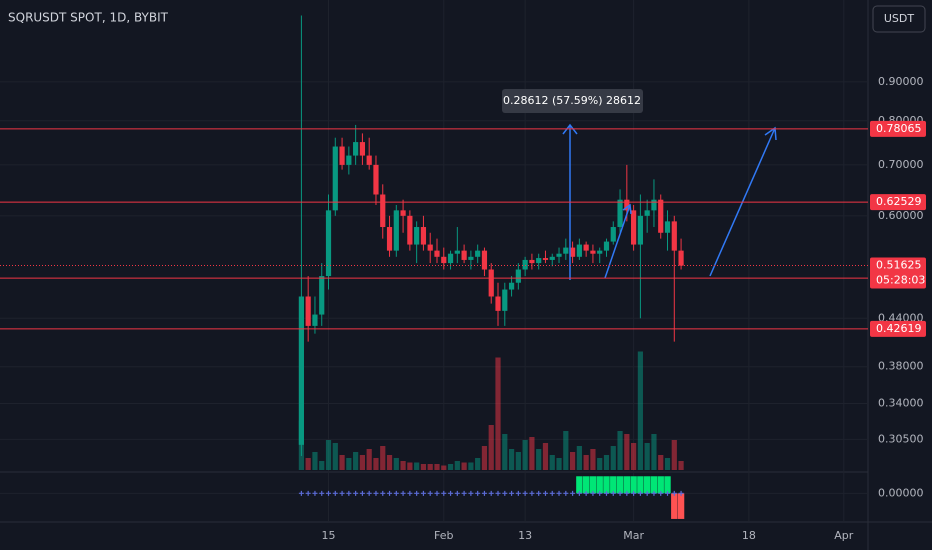  I want to click on measure-label: 0.28612 (57.59%) 28612, so click(572, 100).